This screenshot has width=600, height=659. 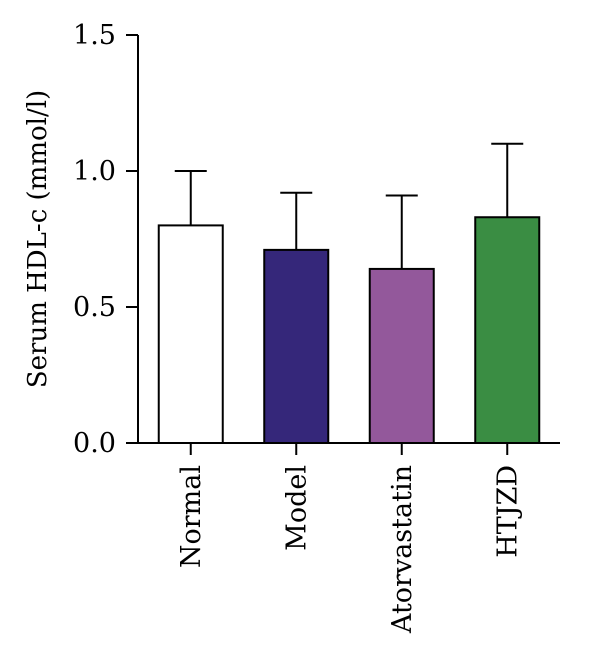 I want to click on y-tick-label: 0.5, so click(x=94, y=307).